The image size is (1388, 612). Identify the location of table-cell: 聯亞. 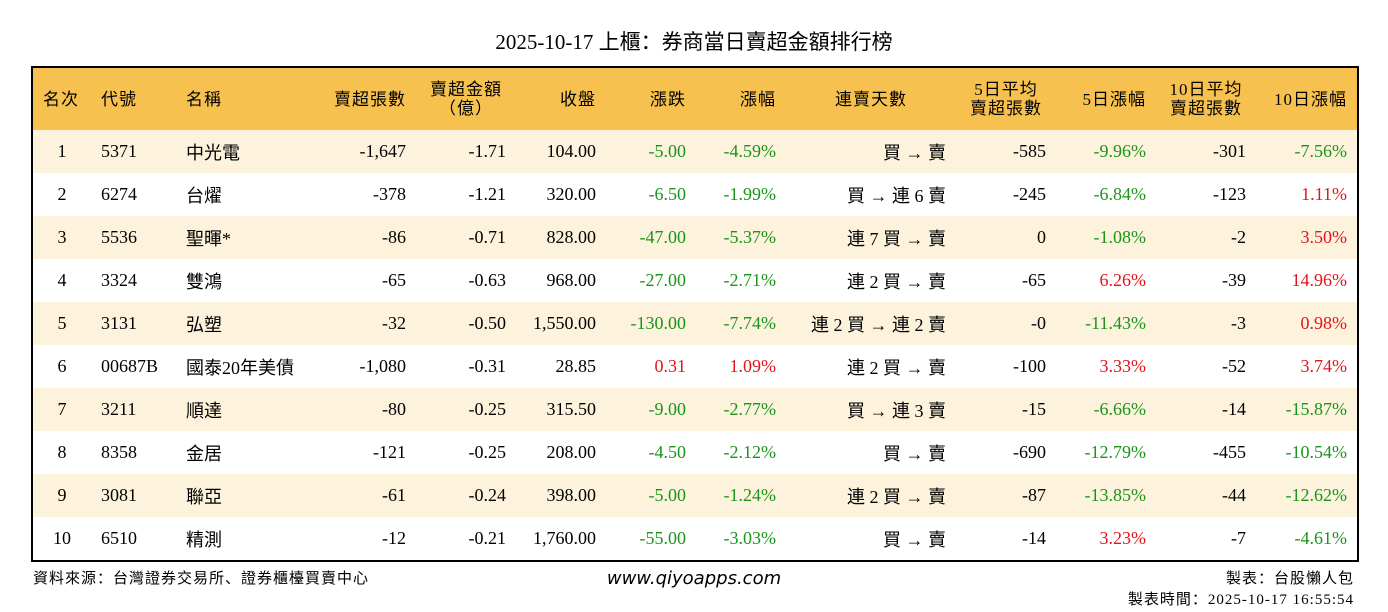
(204, 496).